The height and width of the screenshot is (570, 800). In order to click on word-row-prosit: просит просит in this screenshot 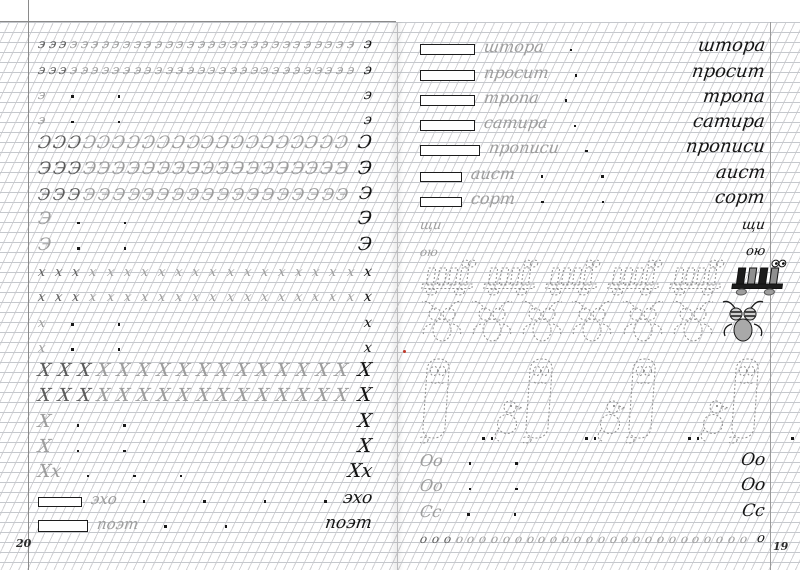, I will do `click(593, 69)`.